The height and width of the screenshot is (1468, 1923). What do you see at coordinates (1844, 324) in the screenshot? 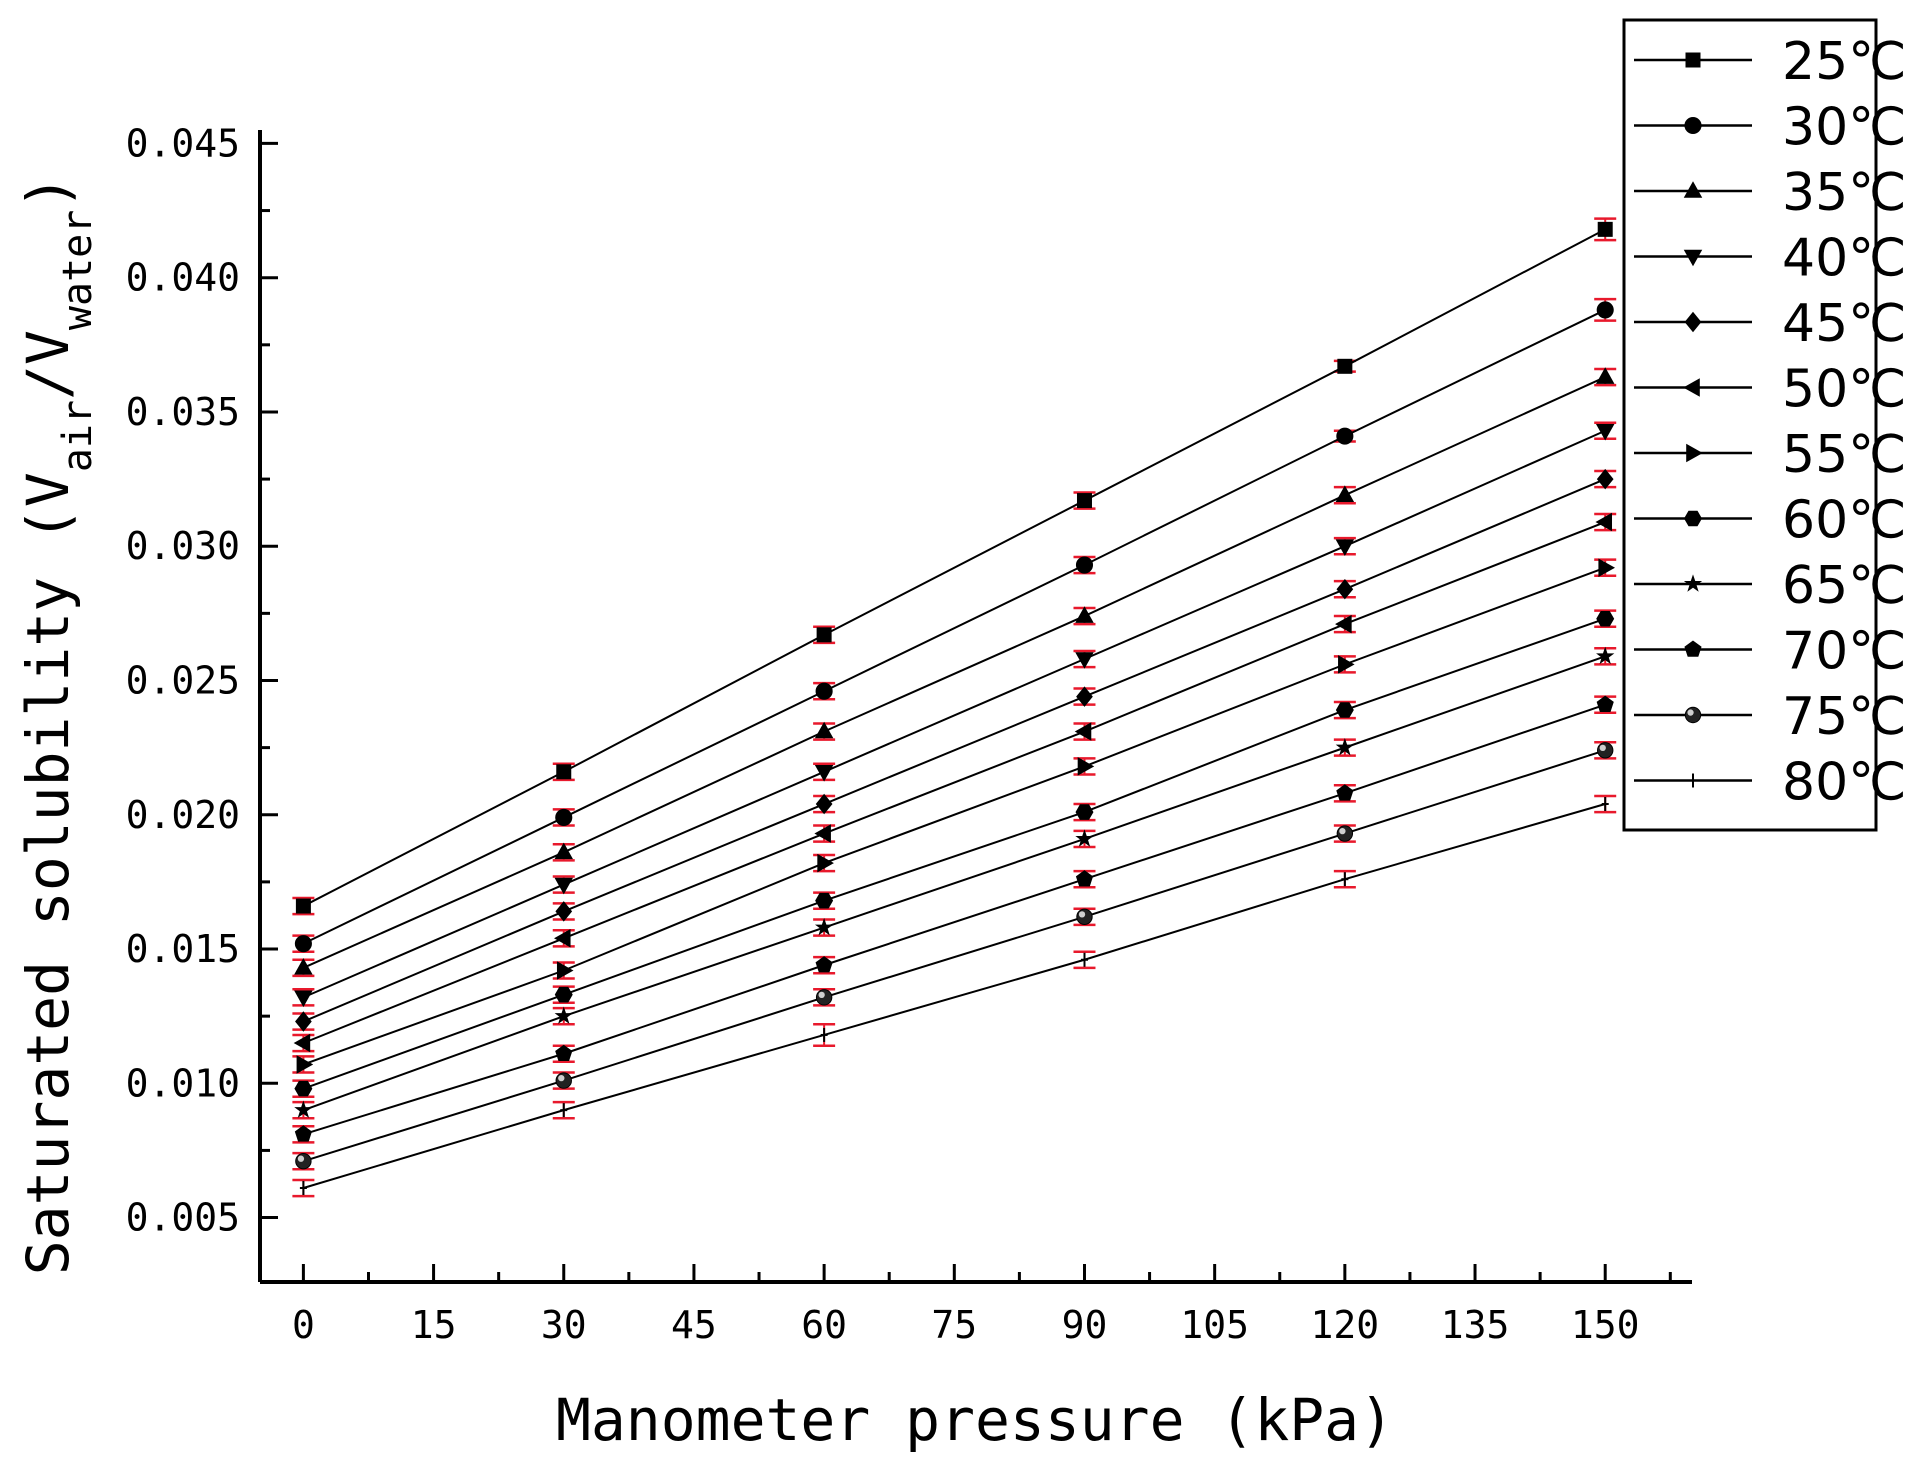
I see `legend-label: 45℃` at bounding box center [1844, 324].